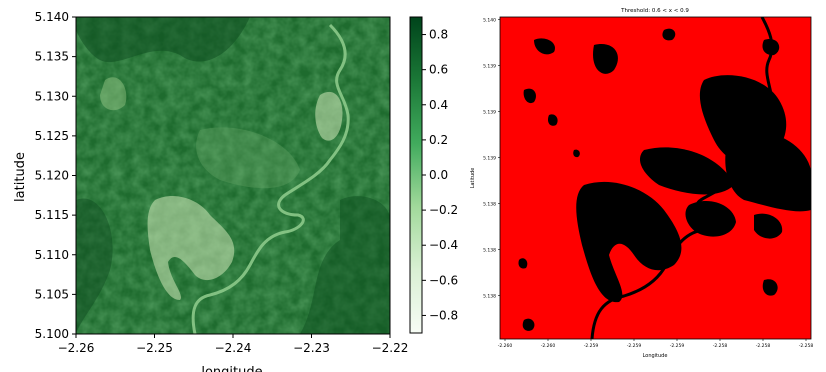 This screenshot has height=372, width=826. Describe the element at coordinates (443, 245) in the screenshot. I see `colorbar-tick-label: −0.4` at that location.